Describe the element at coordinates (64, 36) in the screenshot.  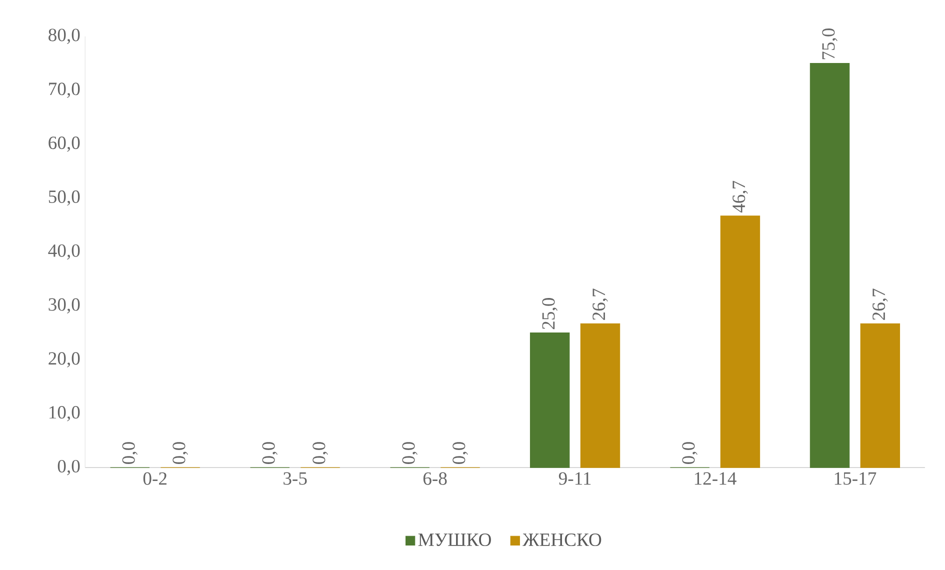
I see `y-tick-label: 80,0` at that location.